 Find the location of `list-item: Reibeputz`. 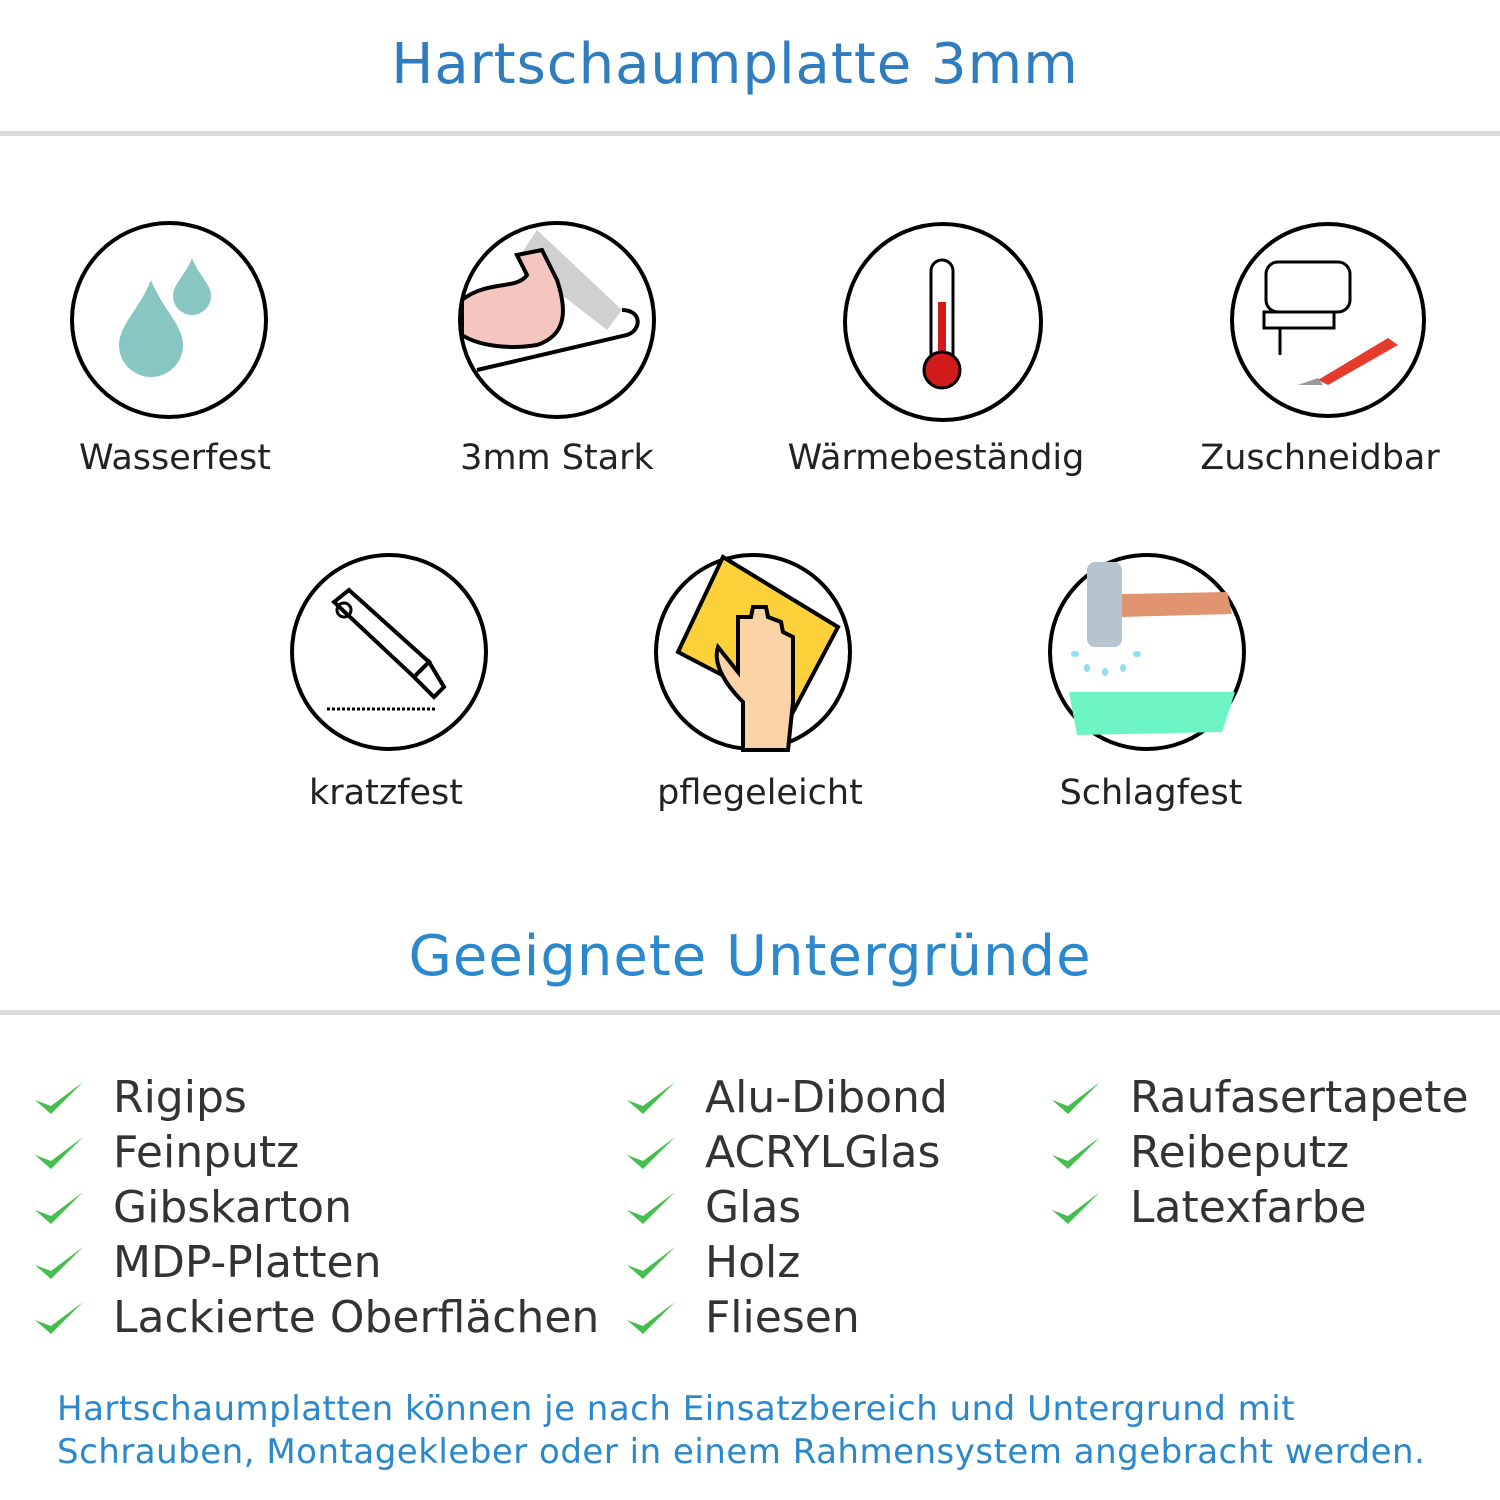

list-item: Reibeputz is located at coordinates (1259, 1152).